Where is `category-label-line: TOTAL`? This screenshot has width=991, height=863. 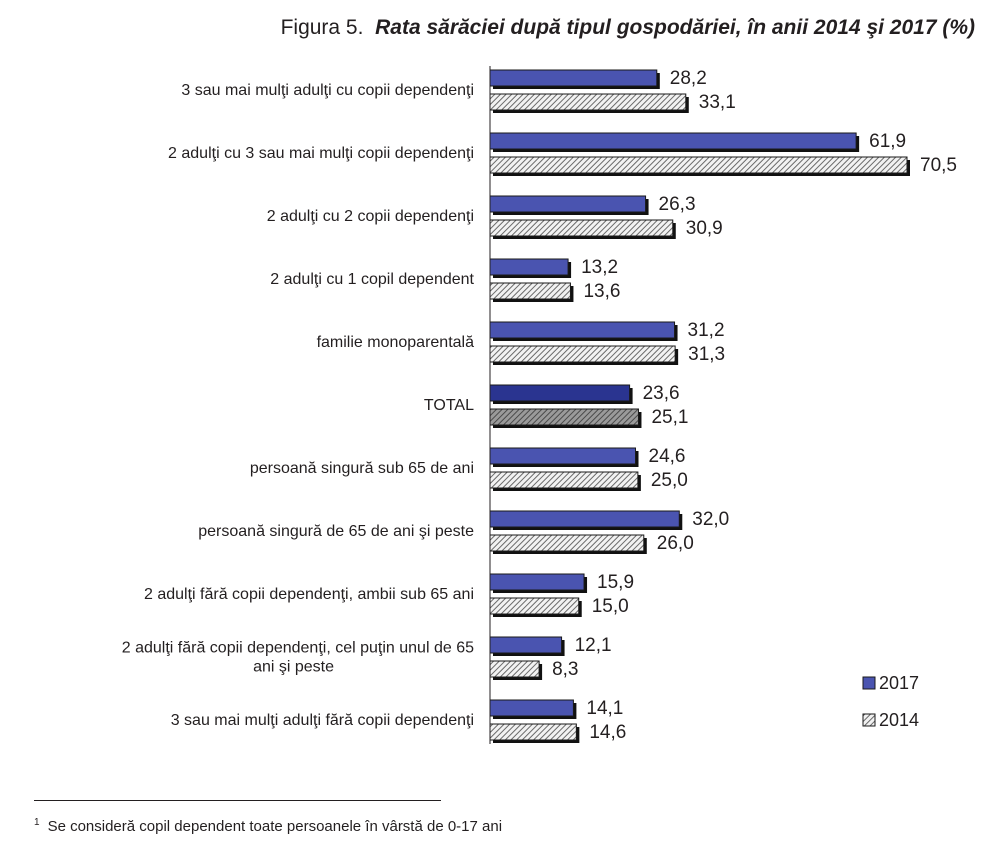 category-label-line: TOTAL is located at coordinates (449, 405).